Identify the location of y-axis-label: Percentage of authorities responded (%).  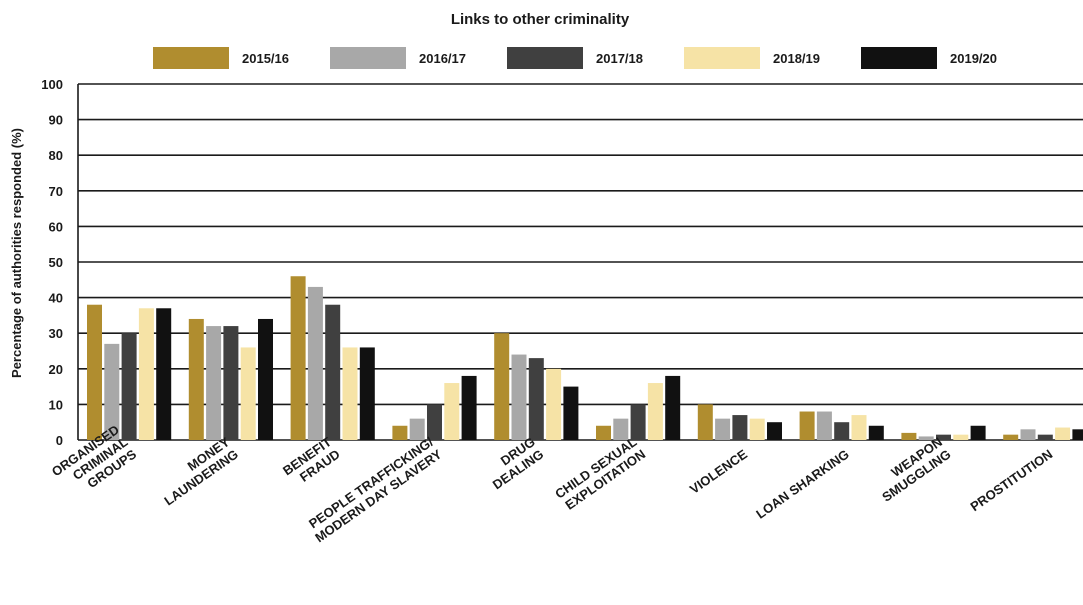
(16, 253).